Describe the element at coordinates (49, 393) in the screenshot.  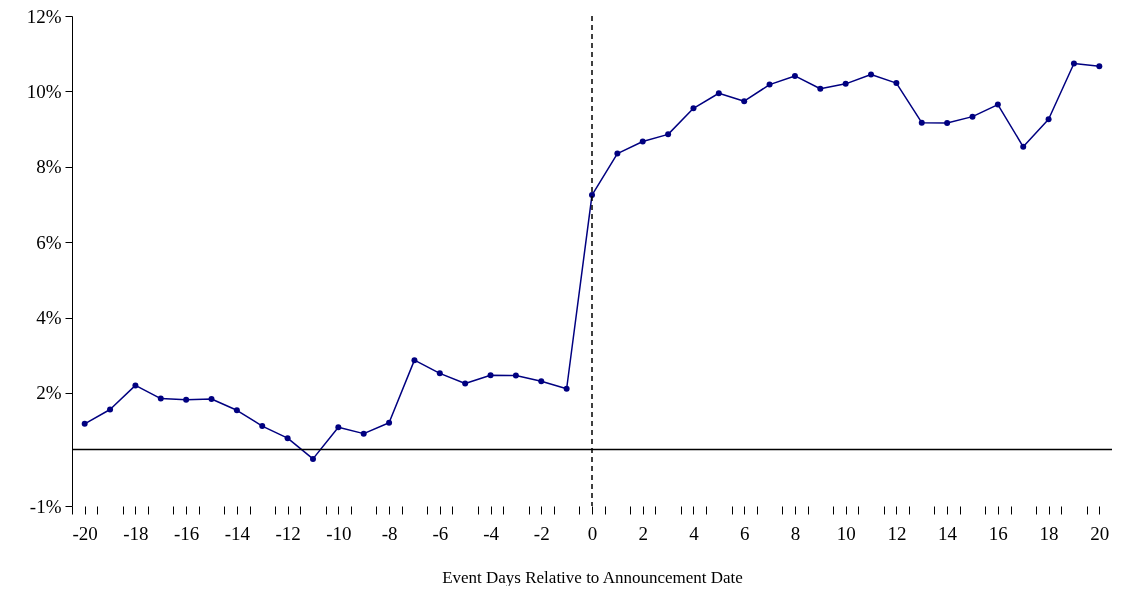
I see `y-tick-label: 2%` at that location.